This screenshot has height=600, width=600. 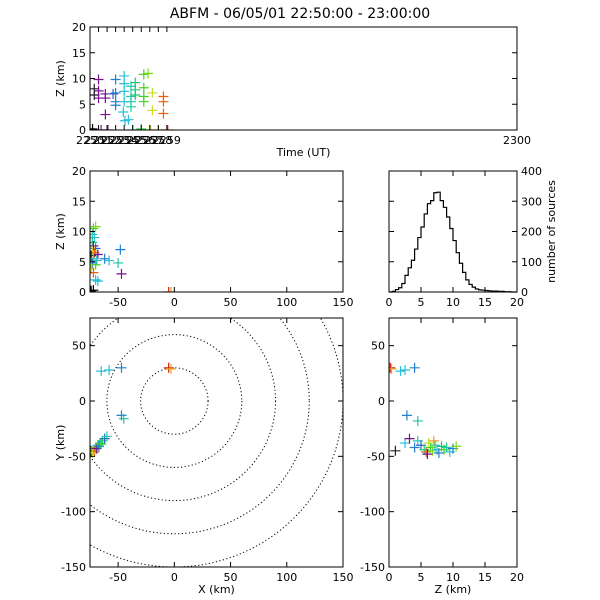 What do you see at coordinates (216, 589) in the screenshot?
I see `x-axis-label: X (km)` at bounding box center [216, 589].